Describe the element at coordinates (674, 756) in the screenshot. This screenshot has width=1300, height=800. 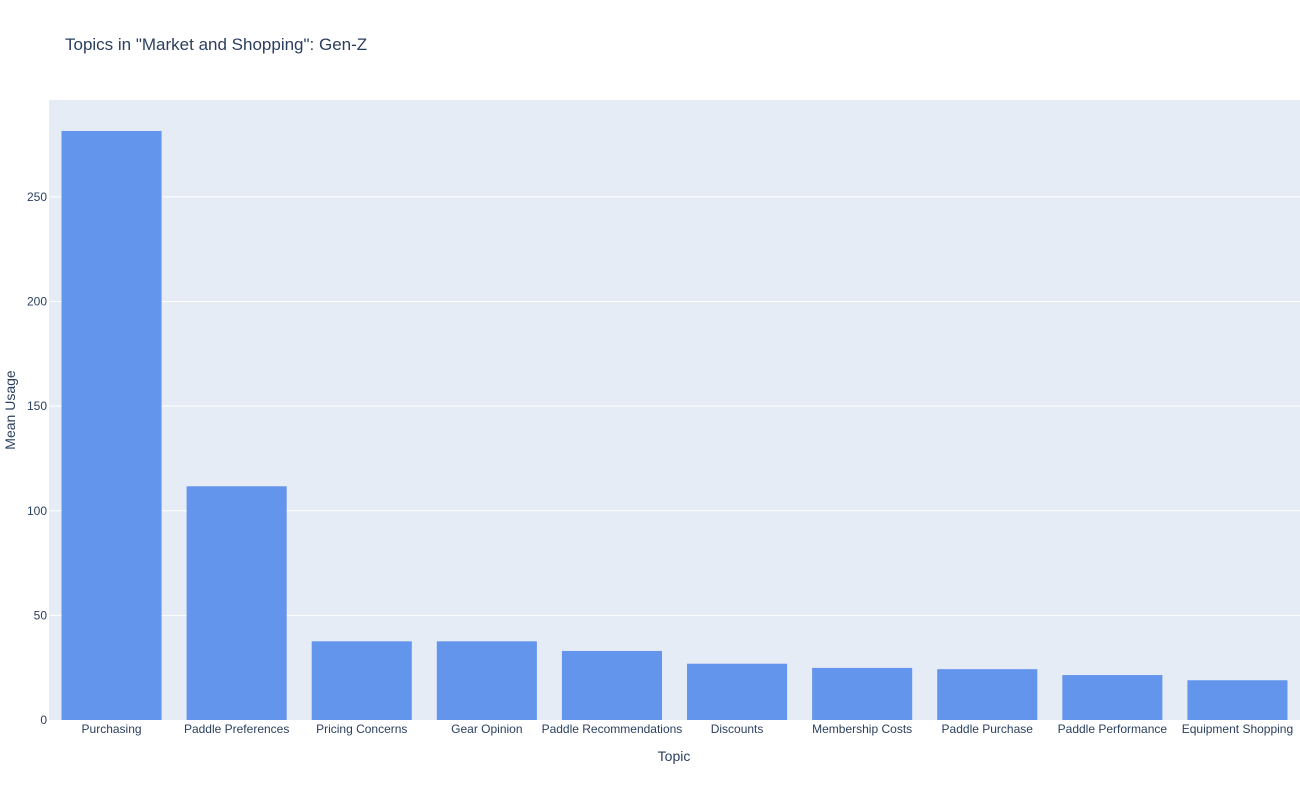
I see `x-axis-title: Topic` at that location.